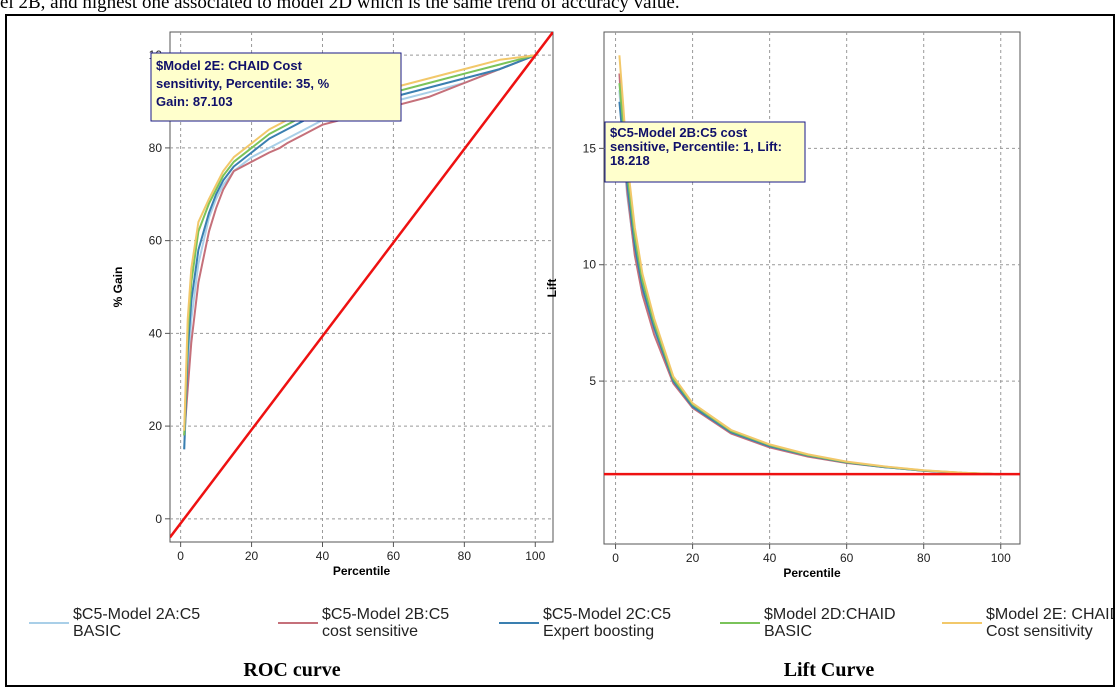 This screenshot has height=690, width=1120. I want to click on captions: ROC curve Lift Curve, so click(558, 670).